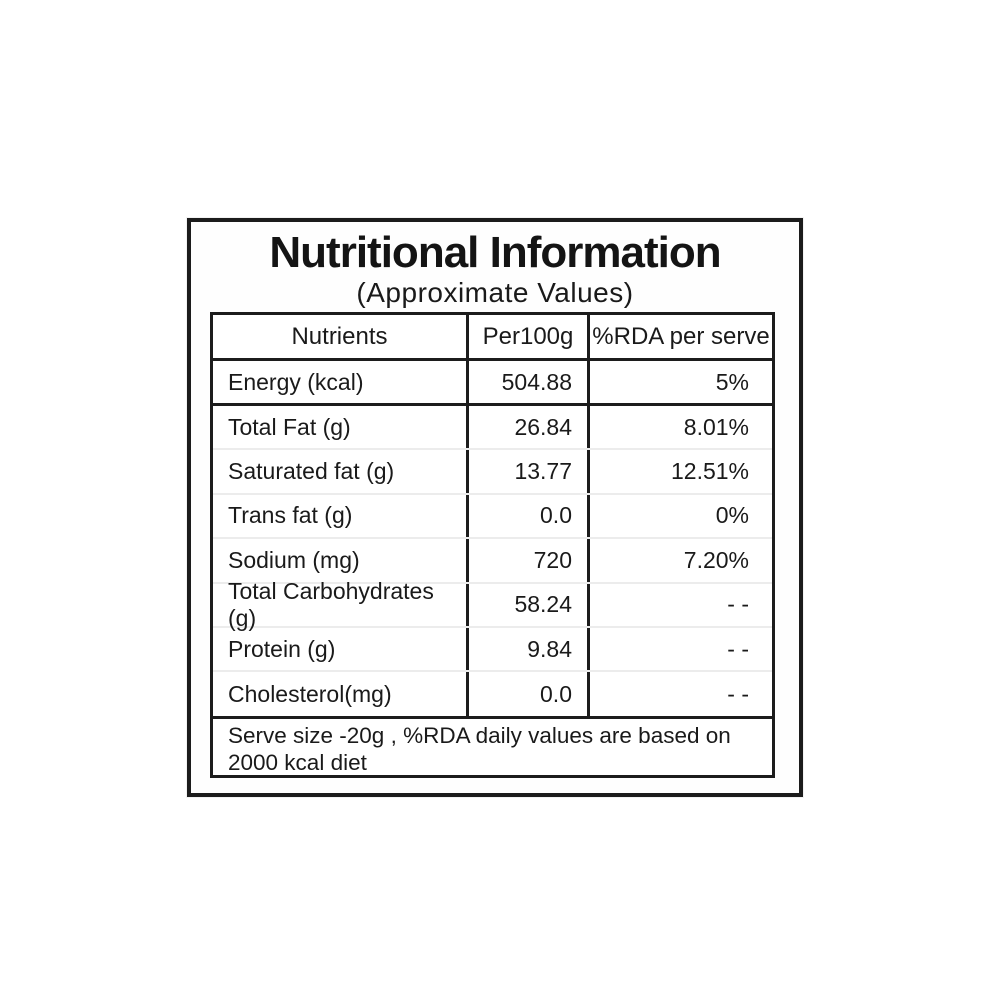  Describe the element at coordinates (341, 427) in the screenshot. I see `nutrient-name-cell: Total Fat (g)` at that location.